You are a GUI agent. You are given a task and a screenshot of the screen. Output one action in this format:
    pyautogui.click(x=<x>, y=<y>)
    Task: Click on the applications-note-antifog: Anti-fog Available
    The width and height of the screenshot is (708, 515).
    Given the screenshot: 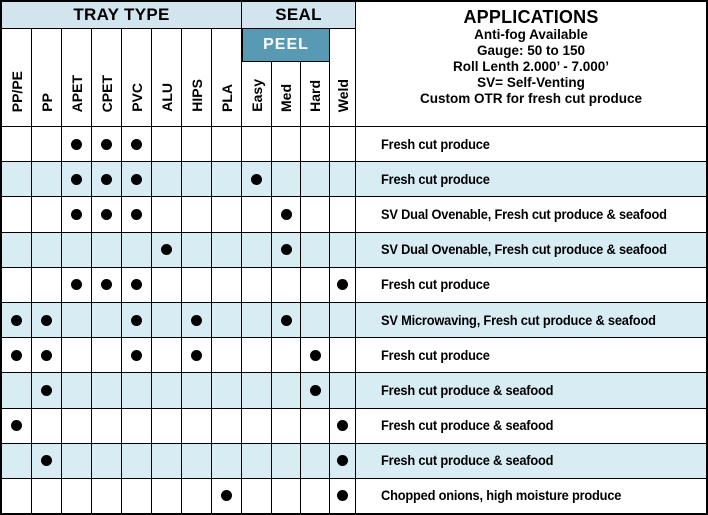 What is the action you would take?
    pyautogui.click(x=531, y=34)
    